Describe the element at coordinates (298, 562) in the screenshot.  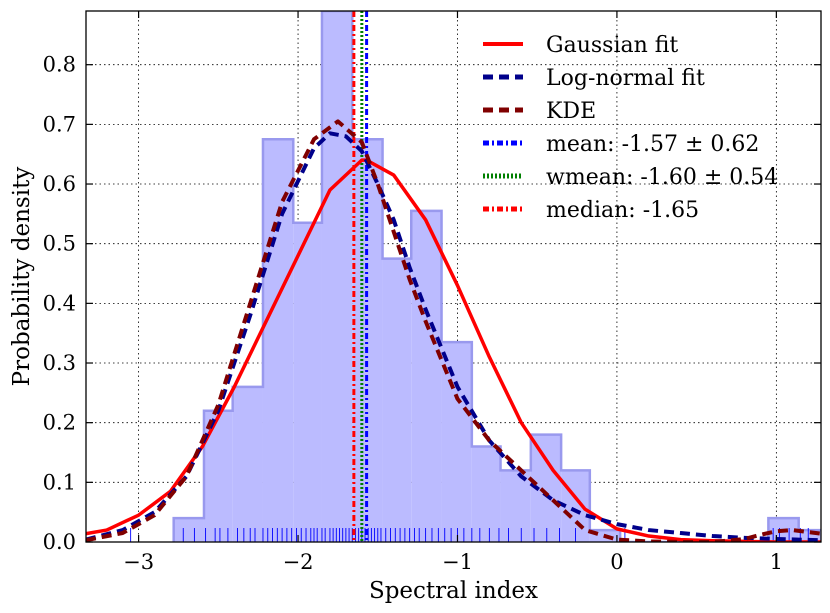
I see `x-tick-label: −2` at that location.